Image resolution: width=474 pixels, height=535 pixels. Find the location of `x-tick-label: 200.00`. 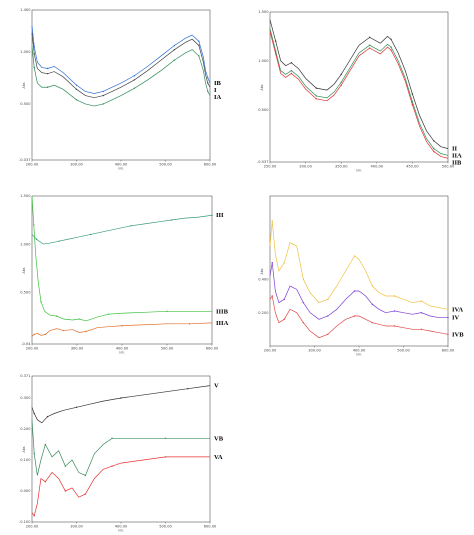

x-tick-label: 200.00 is located at coordinates (32, 349).